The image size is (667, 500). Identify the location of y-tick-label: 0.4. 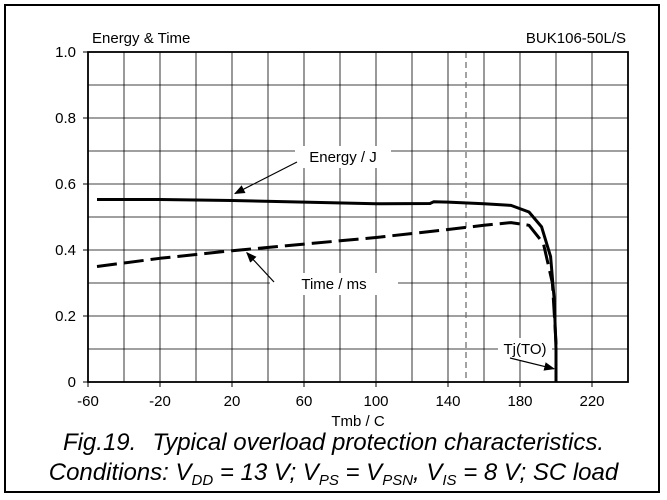
(65, 250).